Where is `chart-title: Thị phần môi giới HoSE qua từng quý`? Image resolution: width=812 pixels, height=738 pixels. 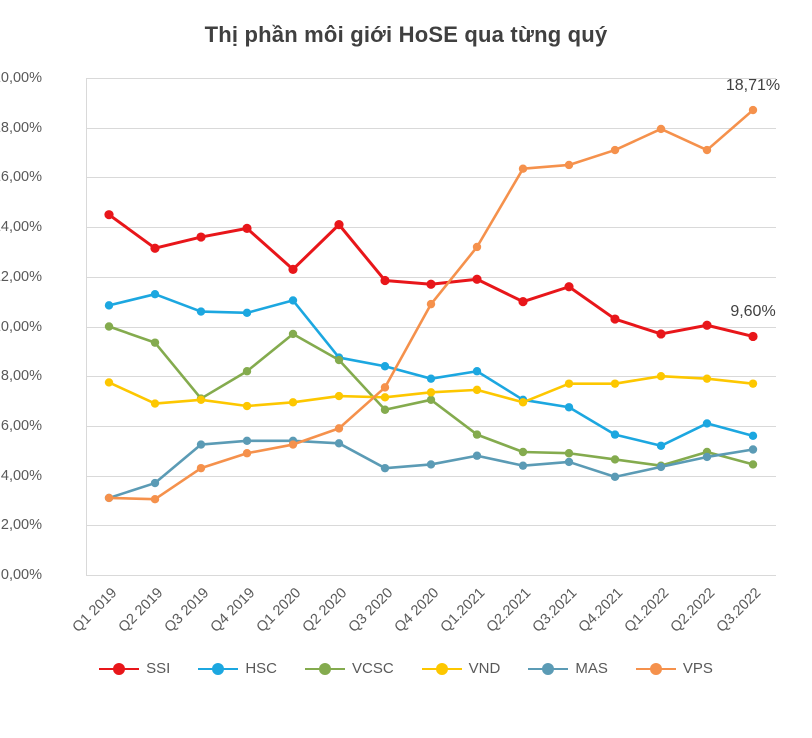
chart-title: Thị phần môi giới HoSE qua từng quý is located at coordinates (406, 34).